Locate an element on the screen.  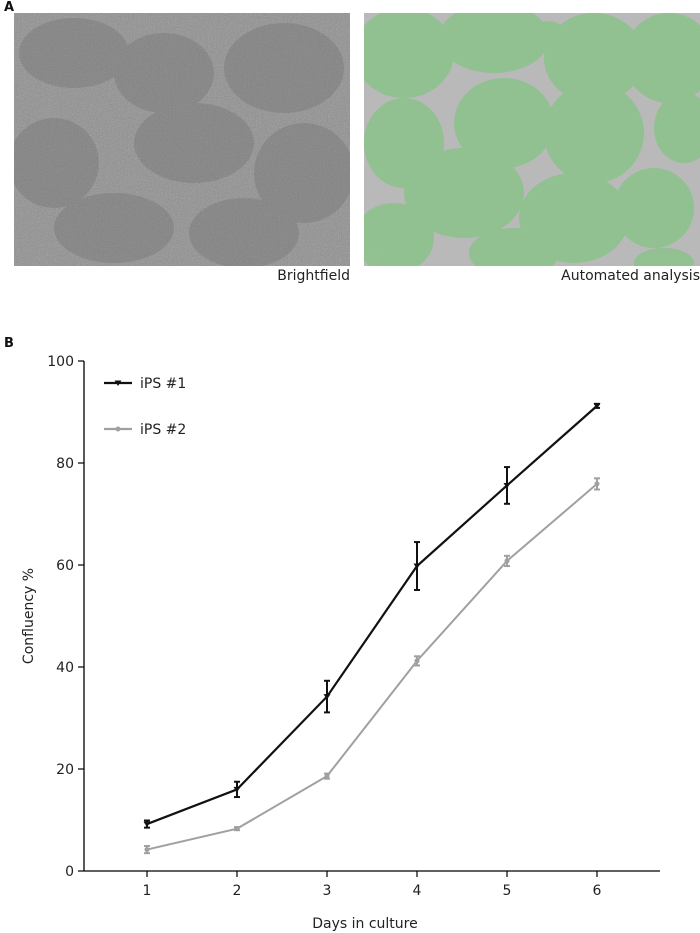
y-tick-label: 0 is located at coordinates (69, 872).